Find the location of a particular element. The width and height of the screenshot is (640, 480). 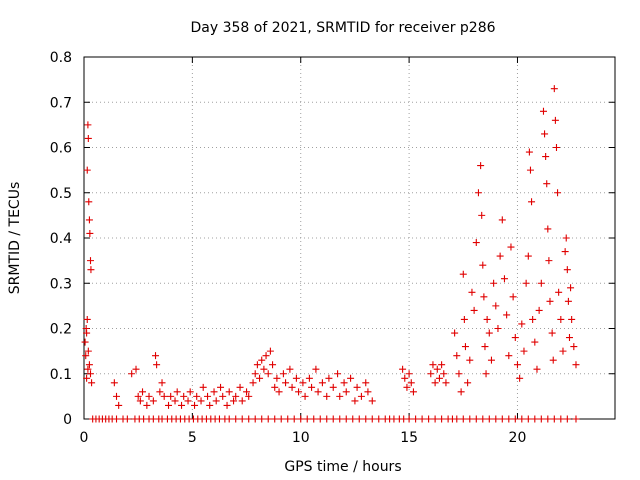

y-tick-label: 0.2 is located at coordinates (61, 330).